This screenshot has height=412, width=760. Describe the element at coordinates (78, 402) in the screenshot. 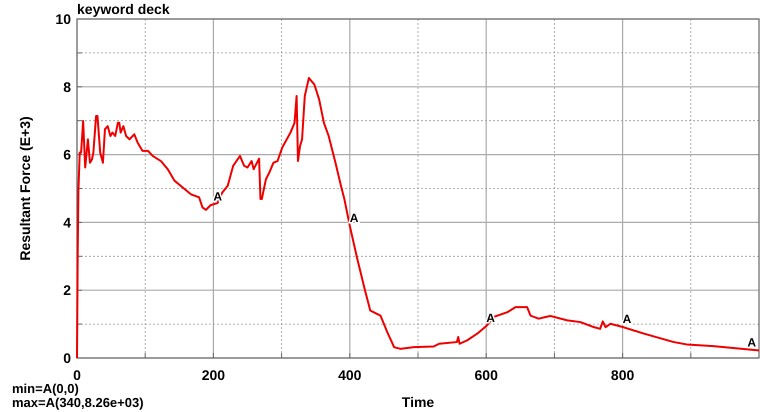

I see `text: max=A(340,8.26e+03)` at that location.